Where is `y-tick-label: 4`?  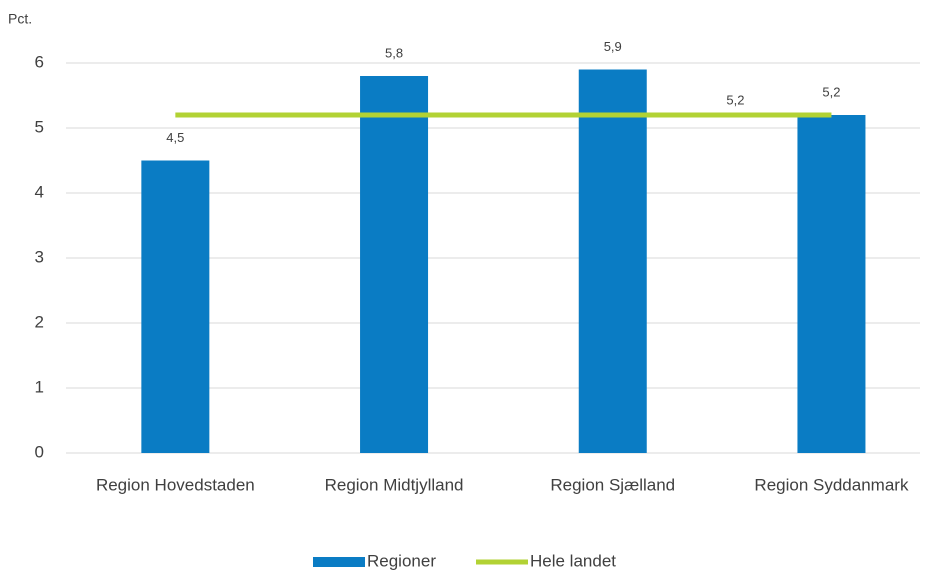
y-tick-label: 4 is located at coordinates (39, 191).